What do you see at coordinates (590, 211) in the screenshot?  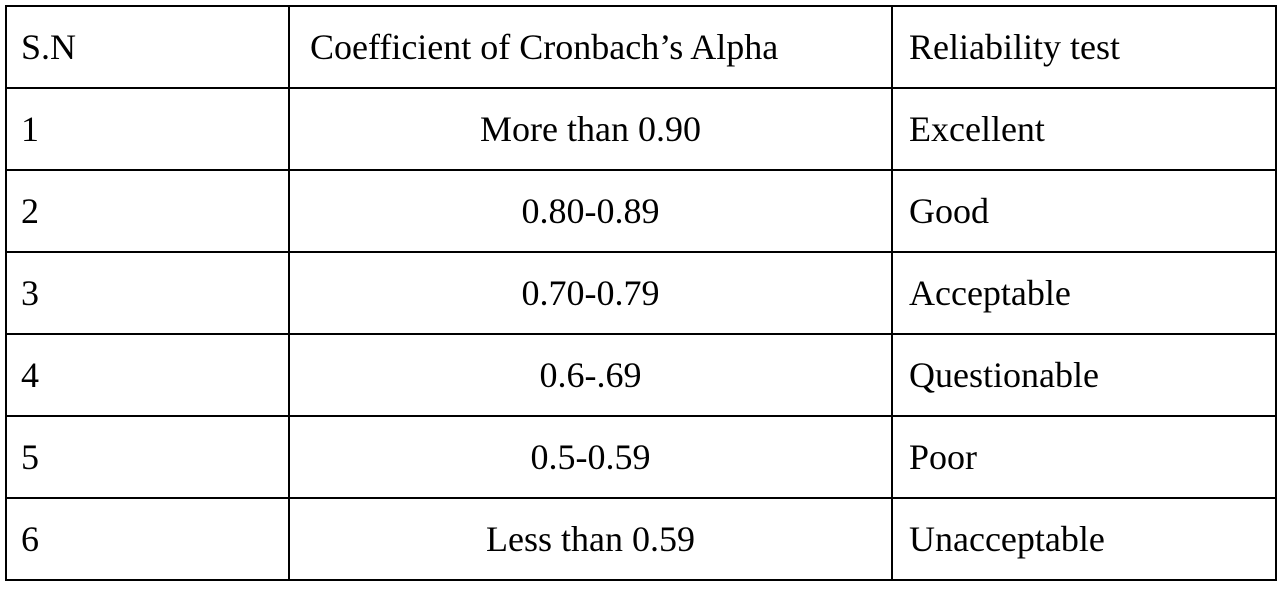 I see `cell-coefficient: 0.80-0.89` at bounding box center [590, 211].